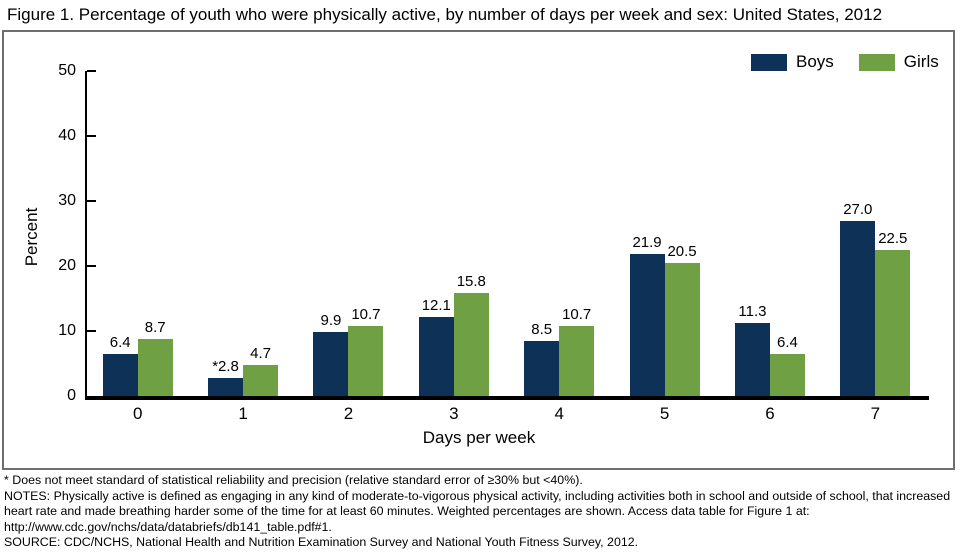 The image size is (960, 560). I want to click on girls-color-swatch, so click(876, 62).